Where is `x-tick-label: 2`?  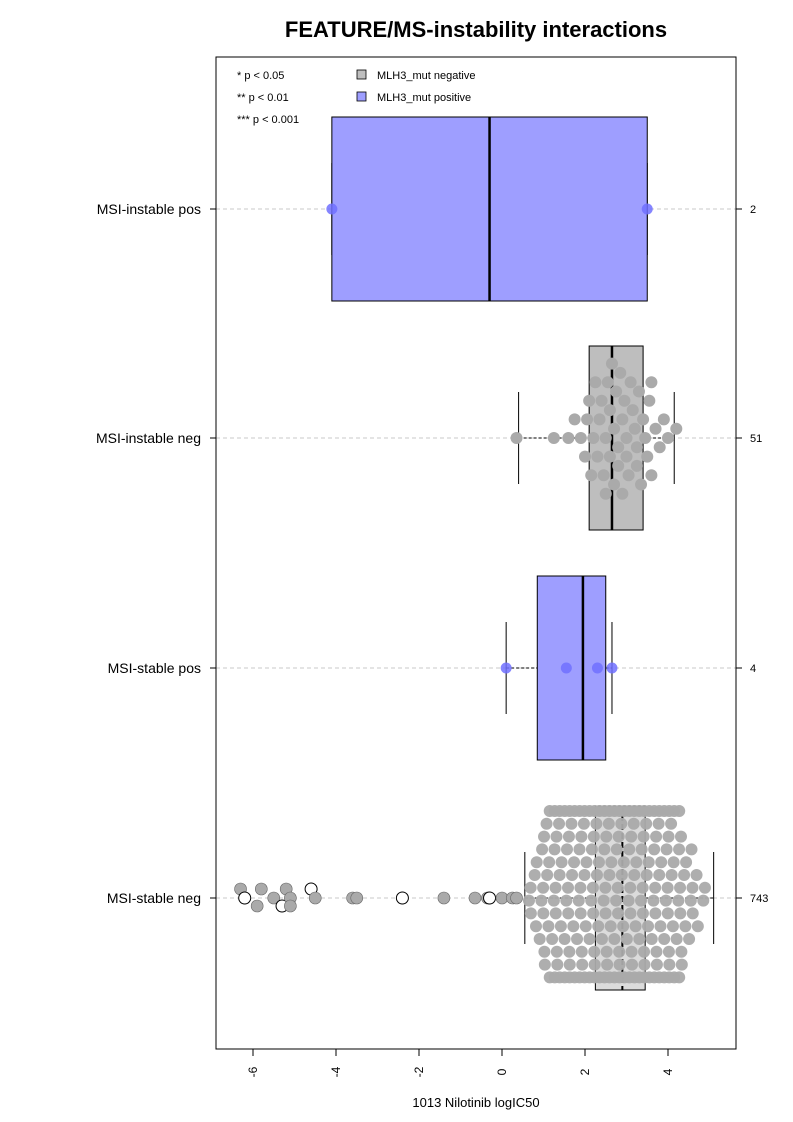 x-tick-label: 2 is located at coordinates (585, 1071).